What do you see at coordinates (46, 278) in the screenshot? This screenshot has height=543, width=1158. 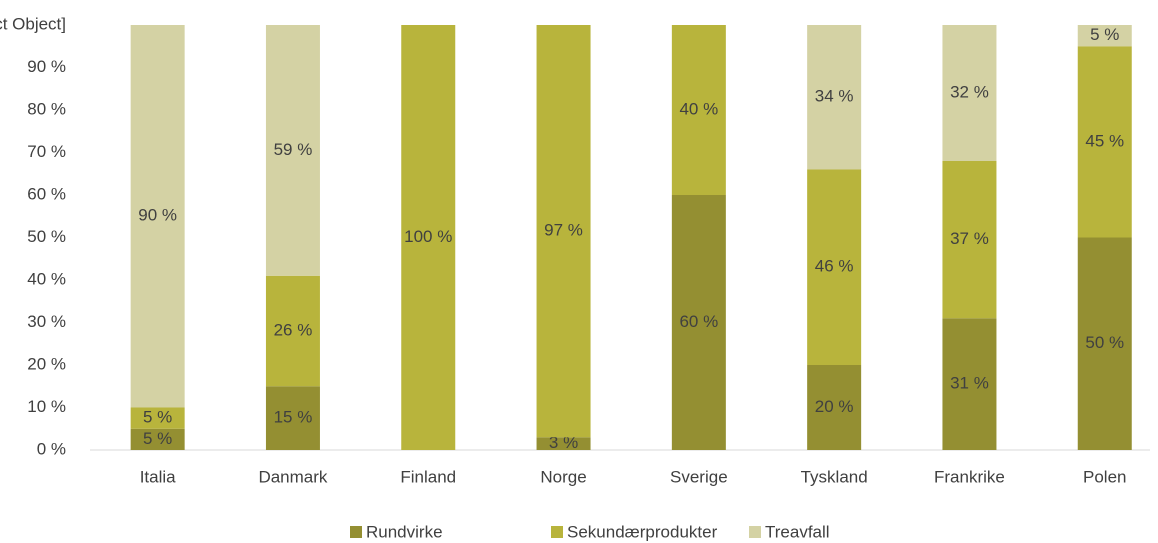 I see `y-tick-label: 40 %` at bounding box center [46, 278].